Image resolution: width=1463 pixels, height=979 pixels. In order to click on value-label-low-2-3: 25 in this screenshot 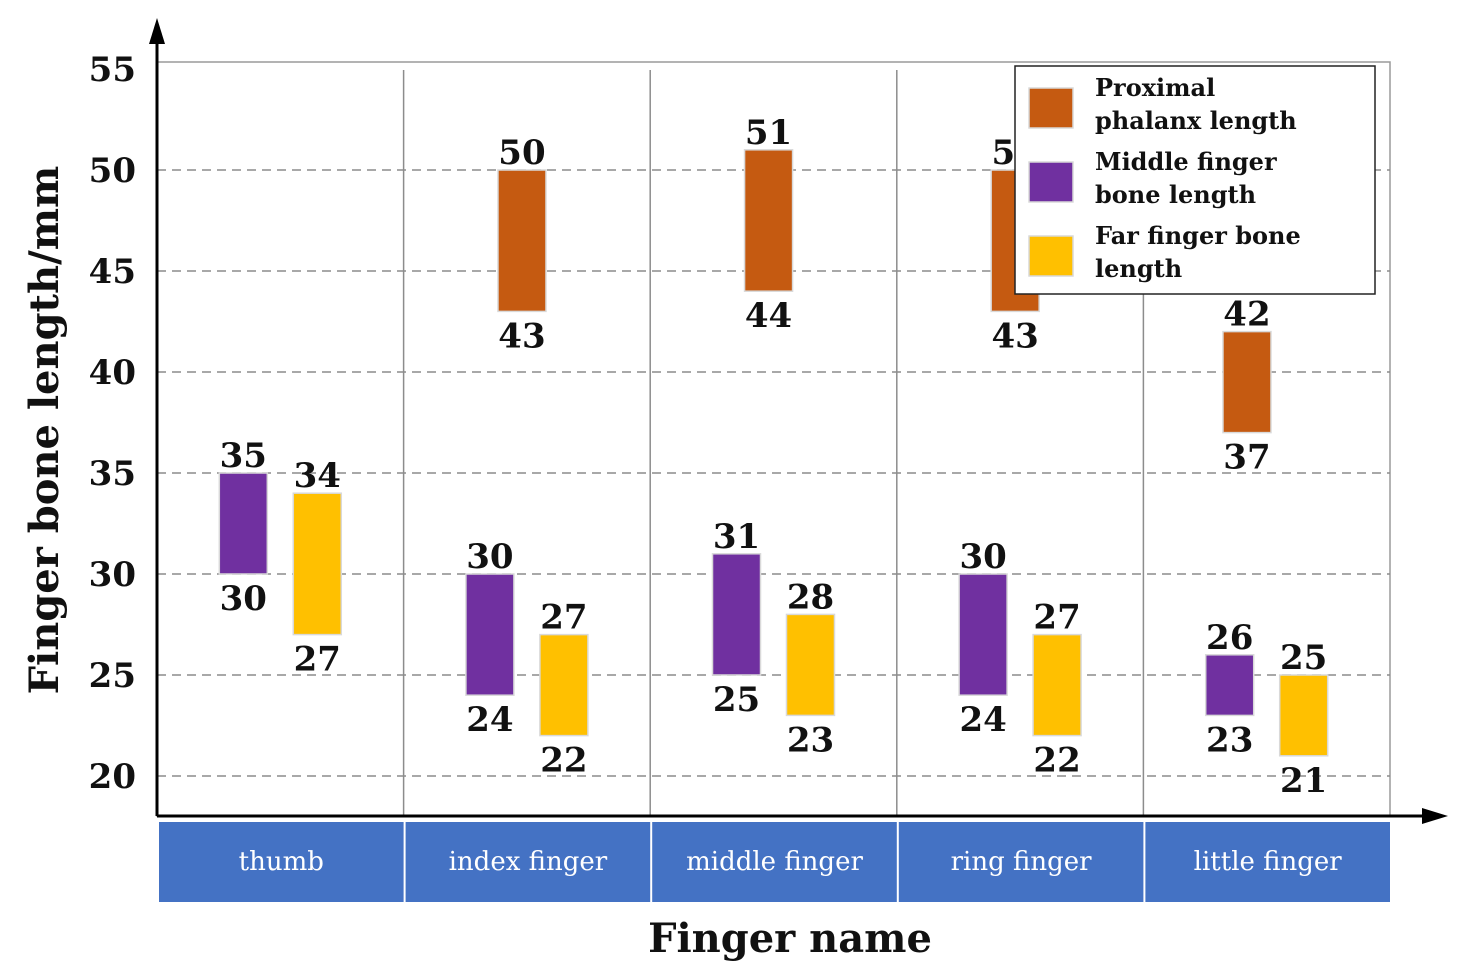, I will do `click(736, 700)`.